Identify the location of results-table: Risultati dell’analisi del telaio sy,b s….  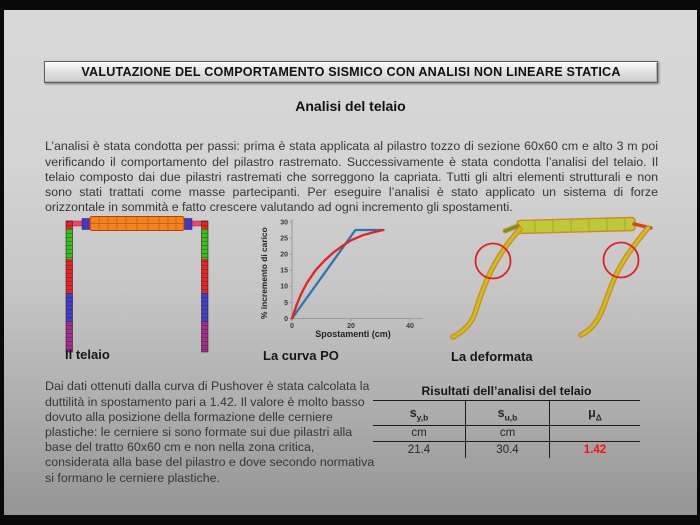
(506, 420).